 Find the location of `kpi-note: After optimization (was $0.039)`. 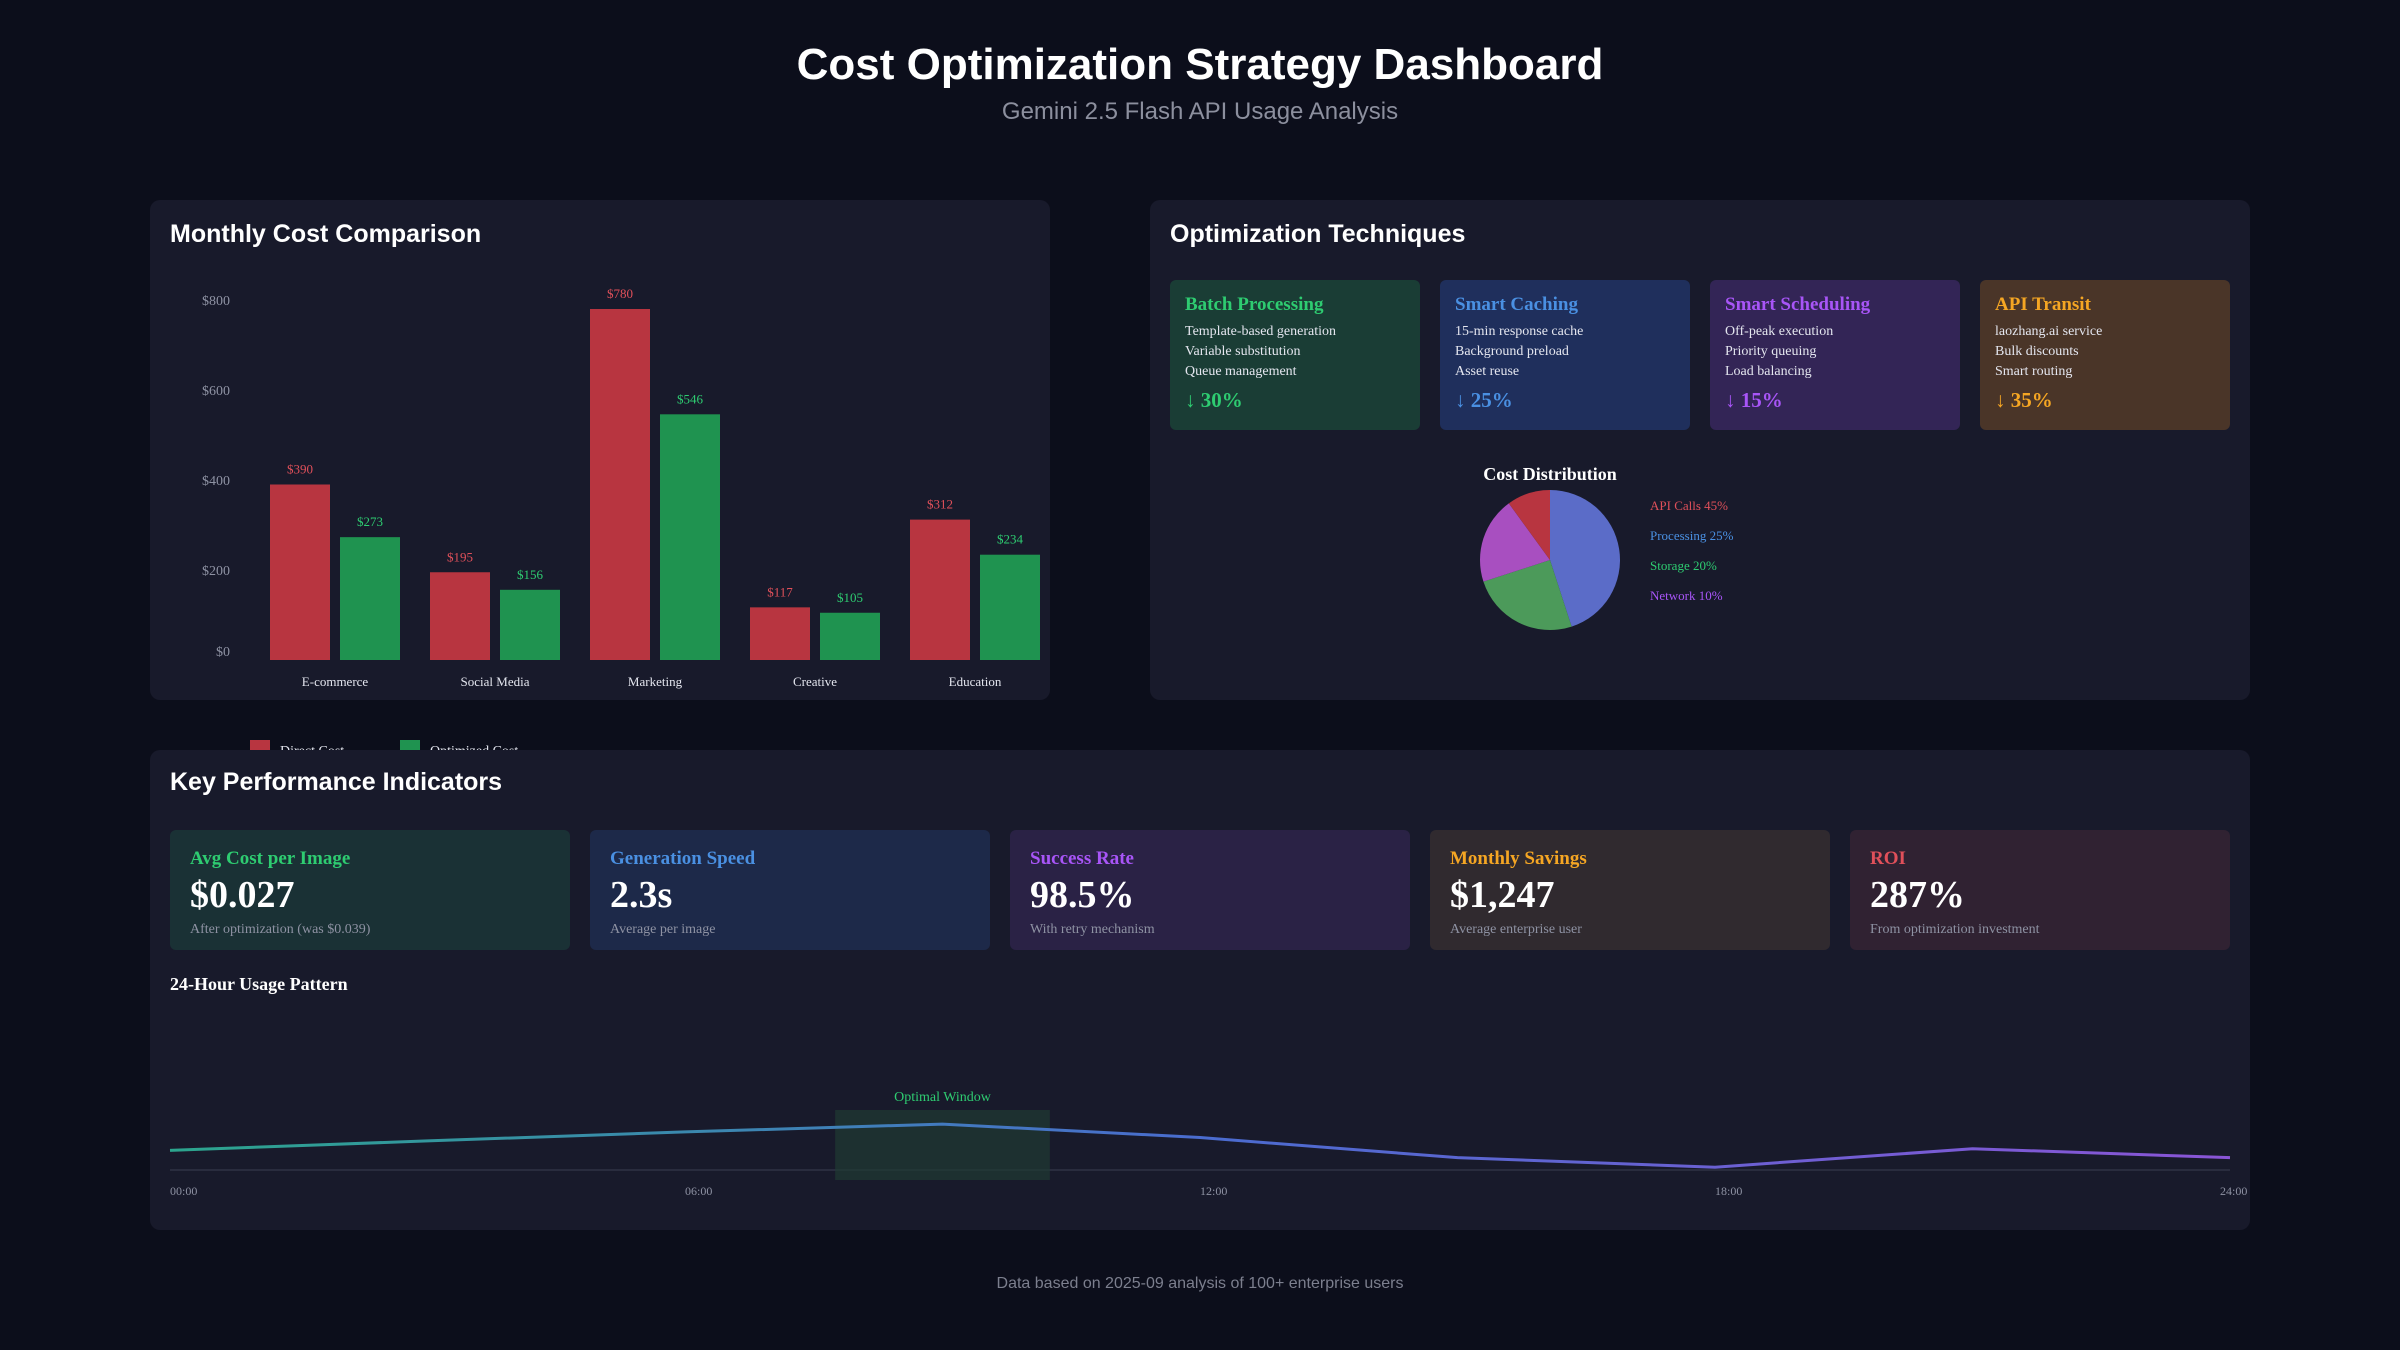

kpi-note: After optimization (was $0.039) is located at coordinates (280, 929).